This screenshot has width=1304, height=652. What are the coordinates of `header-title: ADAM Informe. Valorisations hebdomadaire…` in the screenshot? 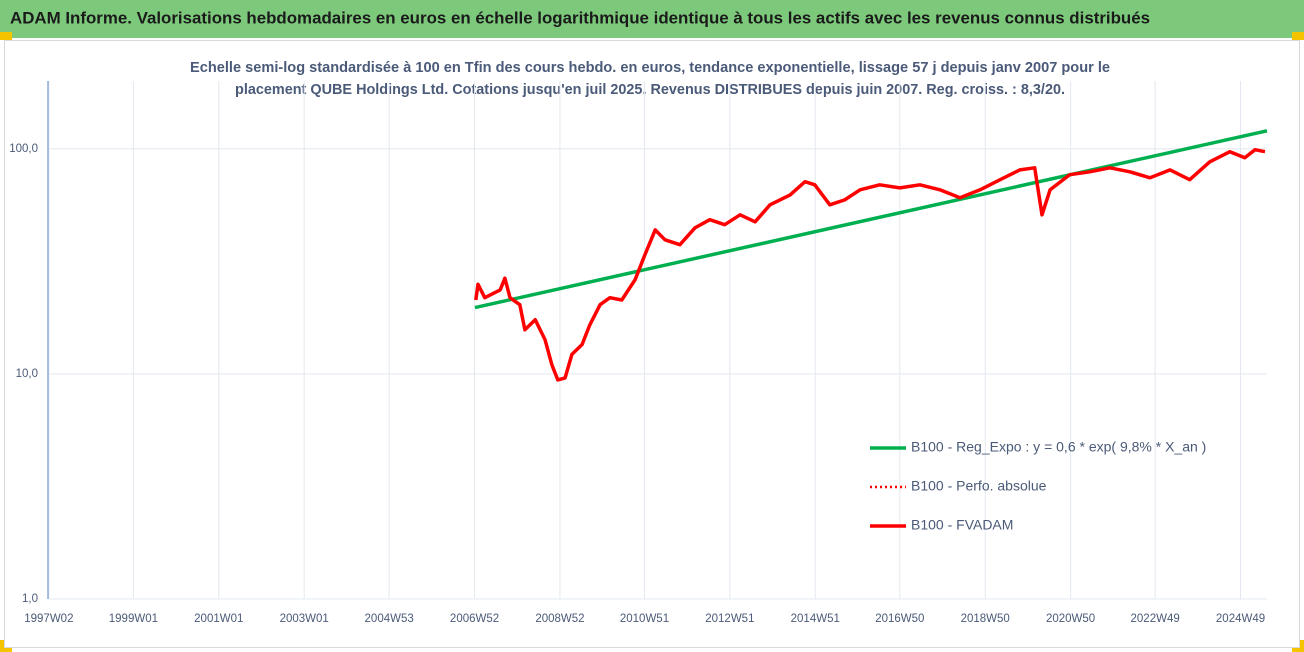 It's located at (580, 17).